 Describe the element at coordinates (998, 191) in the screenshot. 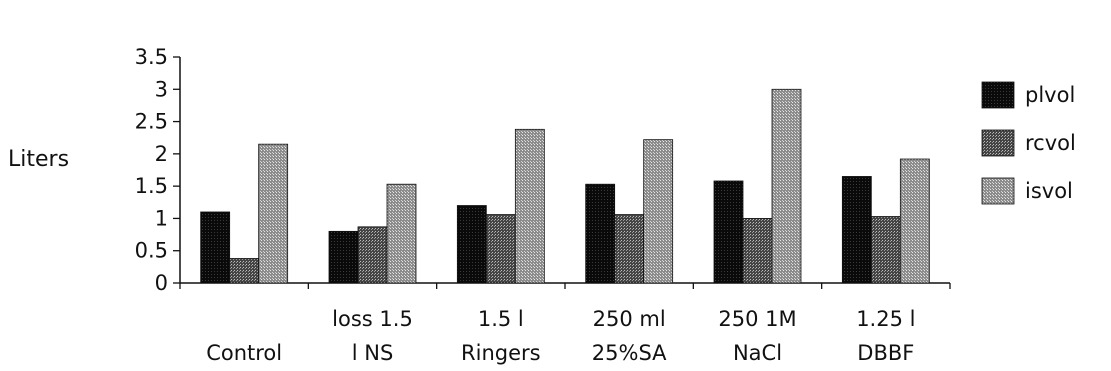

I see `legend-swatch-isvol` at that location.